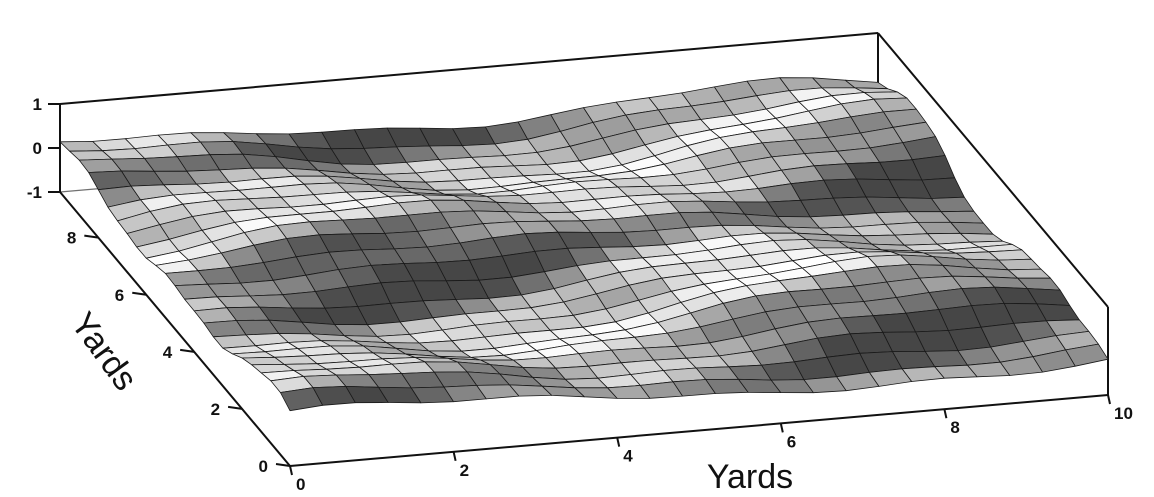  Describe the element at coordinates (750, 477) in the screenshot. I see `x-axis-title: Yards` at that location.